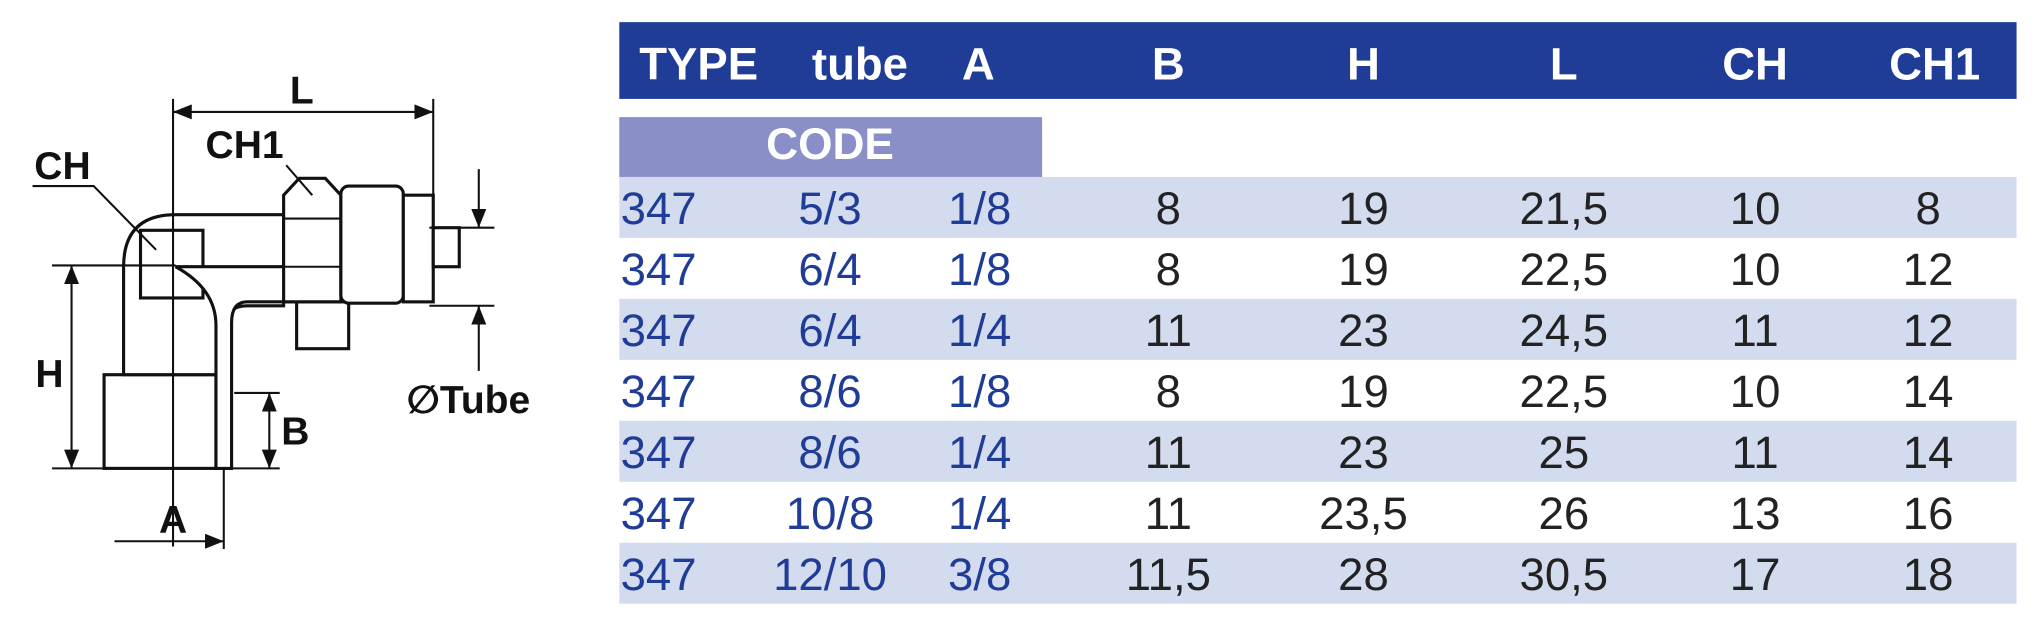  Describe the element at coordinates (979, 574) in the screenshot. I see `cell: 3/8` at that location.